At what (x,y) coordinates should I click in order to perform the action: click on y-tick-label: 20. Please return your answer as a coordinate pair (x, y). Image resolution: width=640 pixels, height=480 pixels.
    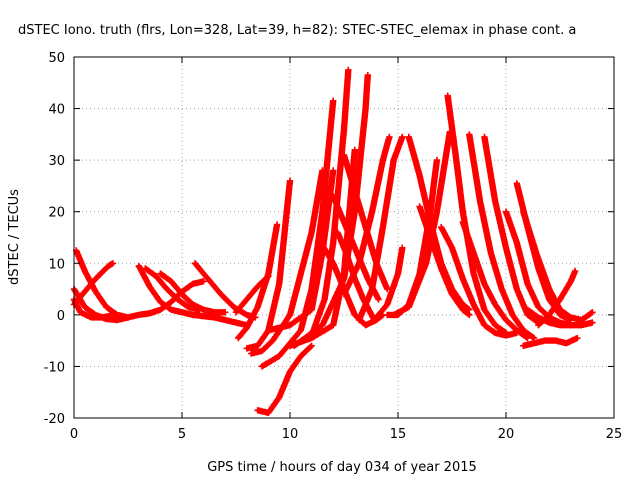
    Looking at the image, I should click on (56, 213).